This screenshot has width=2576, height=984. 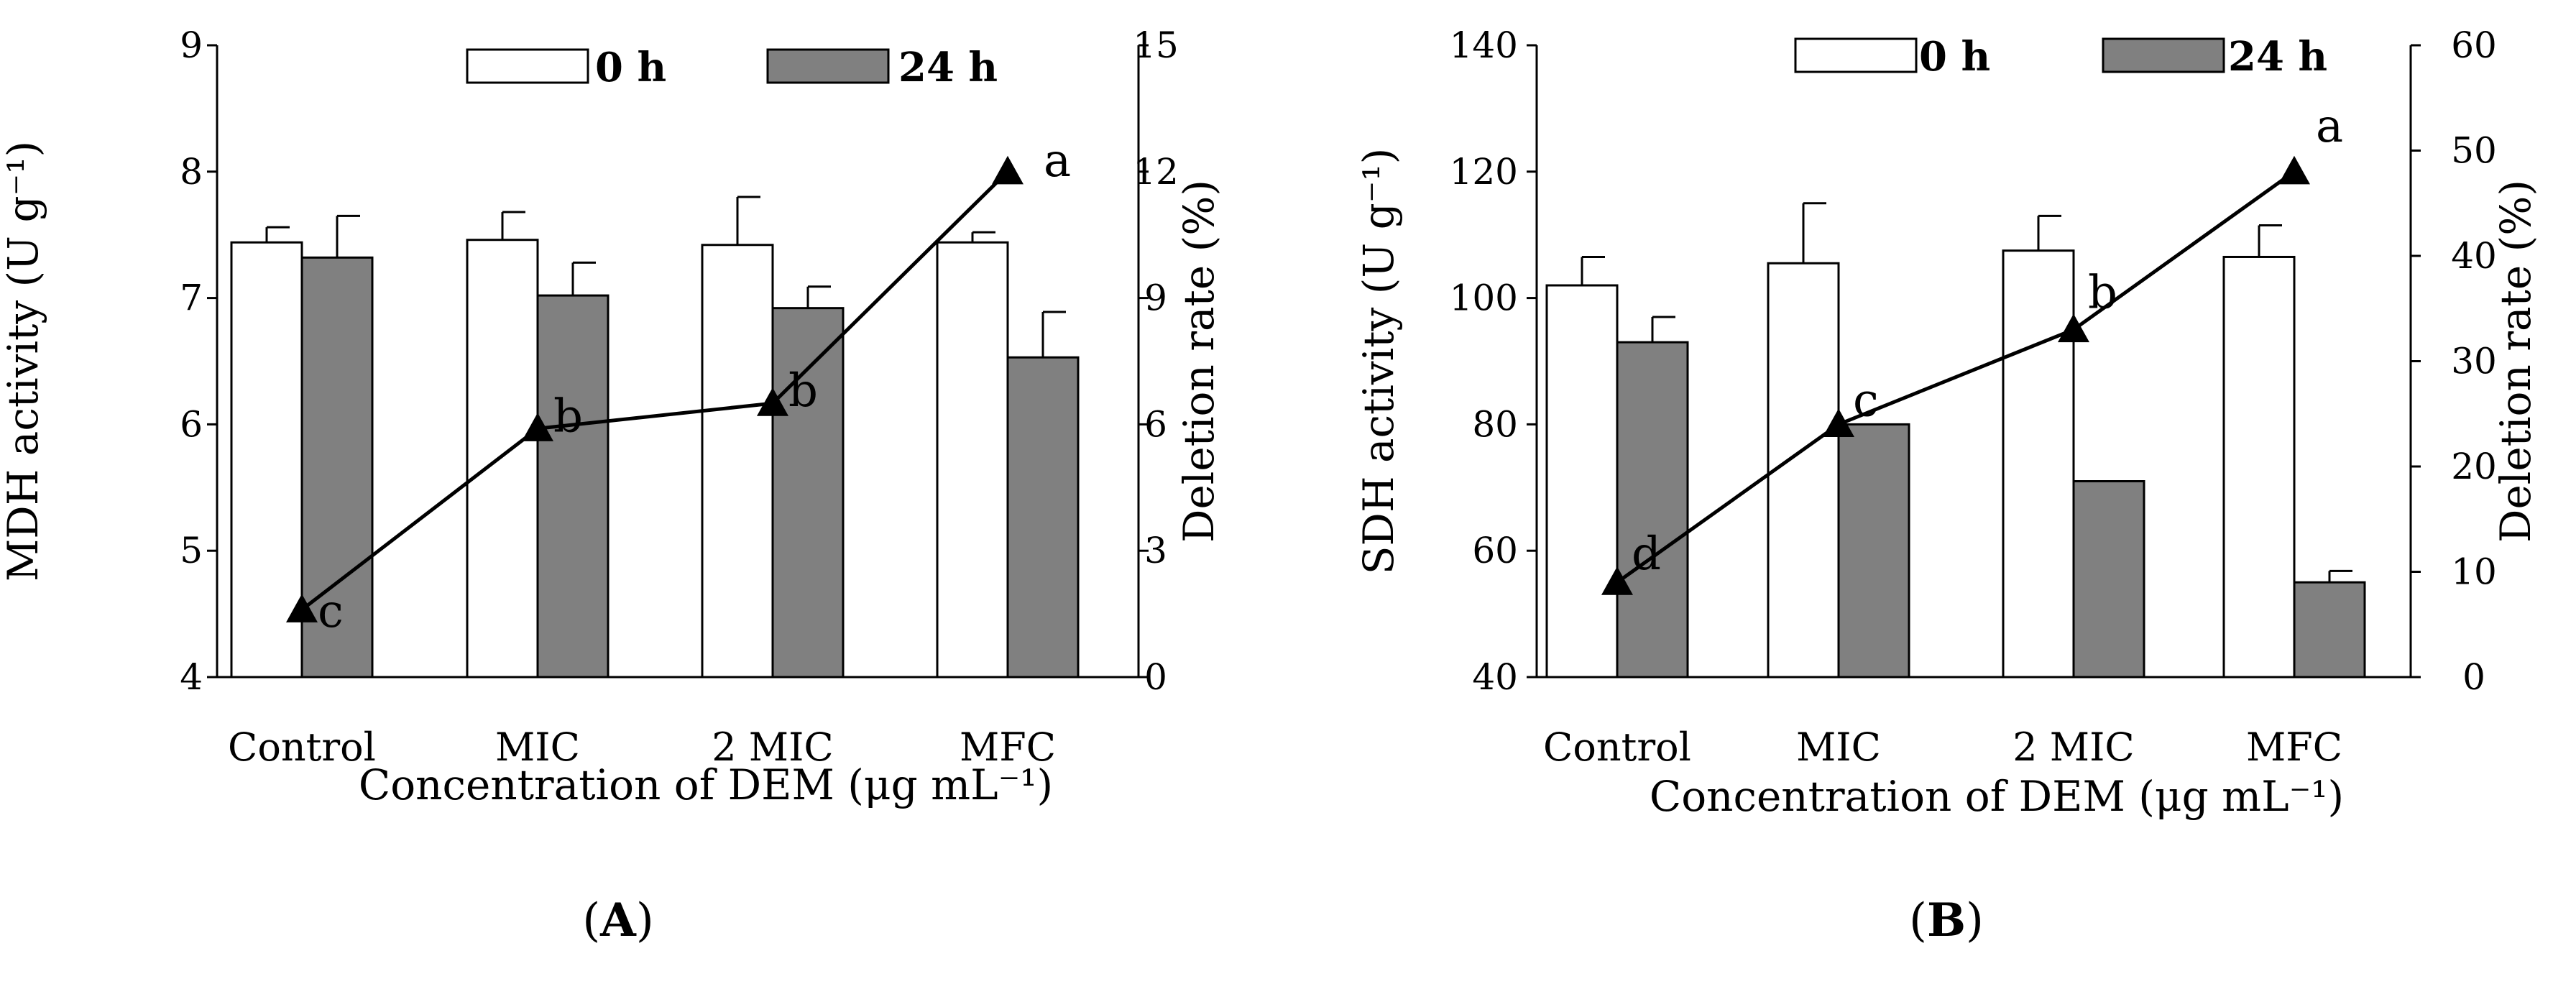 I want to click on panel-label: (A), so click(x=618, y=920).